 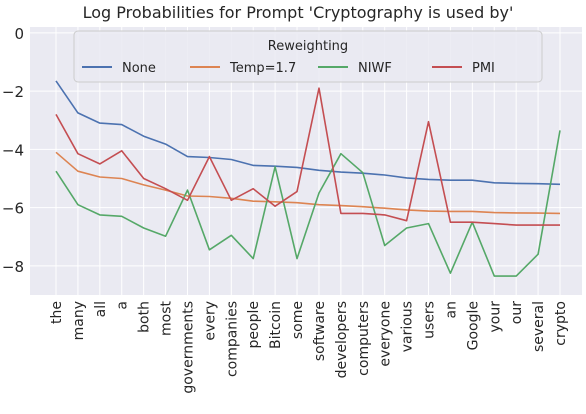 I want to click on x-tick-label: most, so click(x=167, y=318).